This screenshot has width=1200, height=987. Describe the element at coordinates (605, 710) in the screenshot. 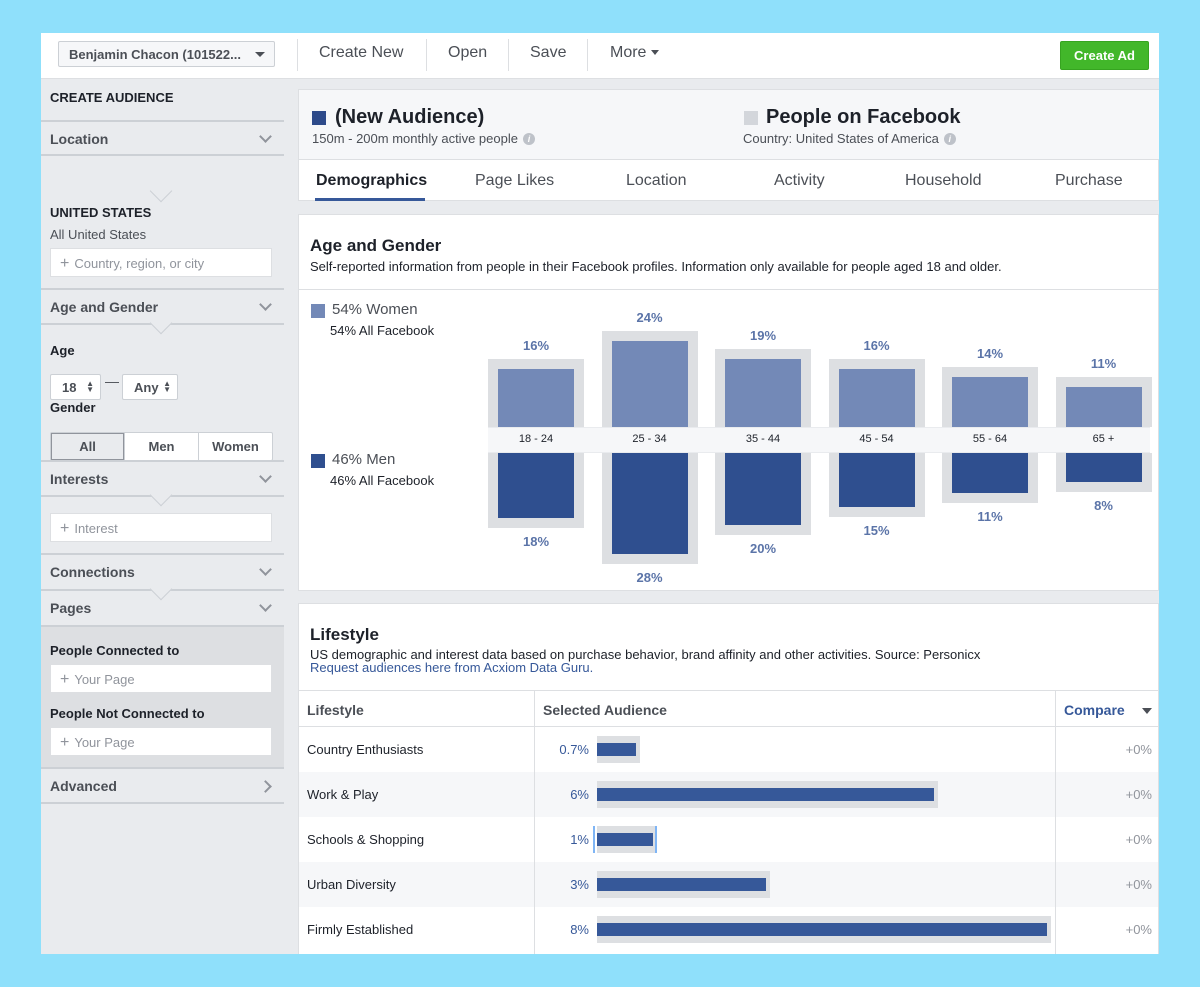

I see `col-selected-audience: Selected Audience` at that location.